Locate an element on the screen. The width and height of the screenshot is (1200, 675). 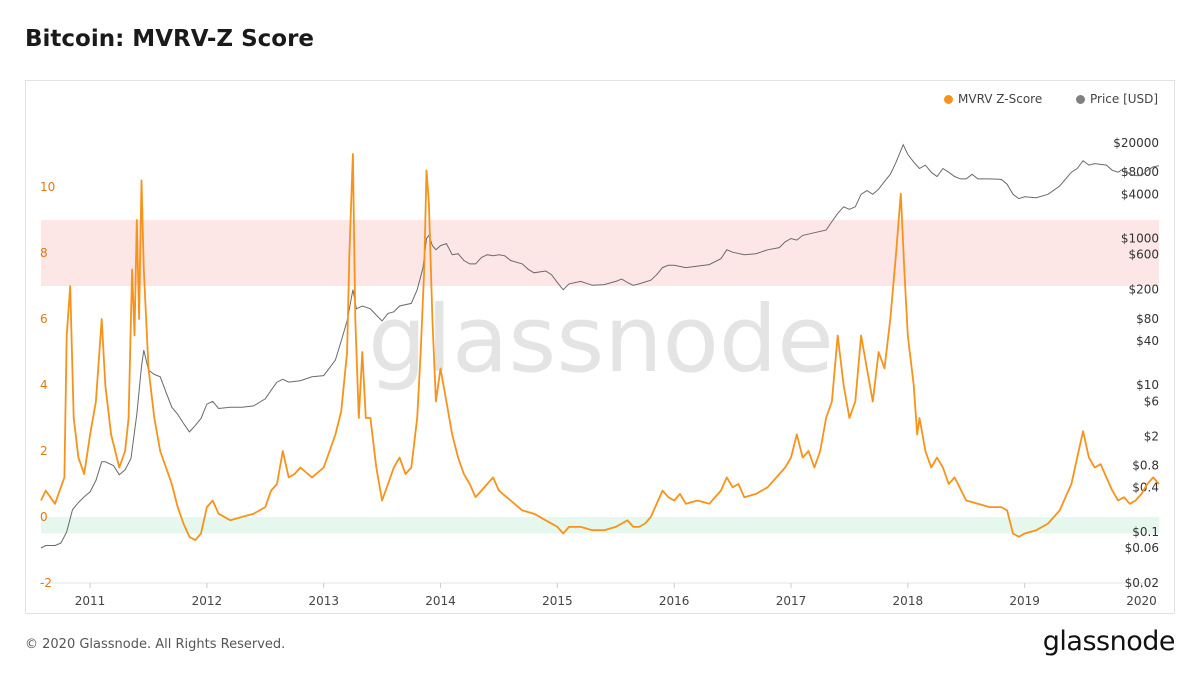
y-right-tick-label: $0.8 is located at coordinates (1145, 466).